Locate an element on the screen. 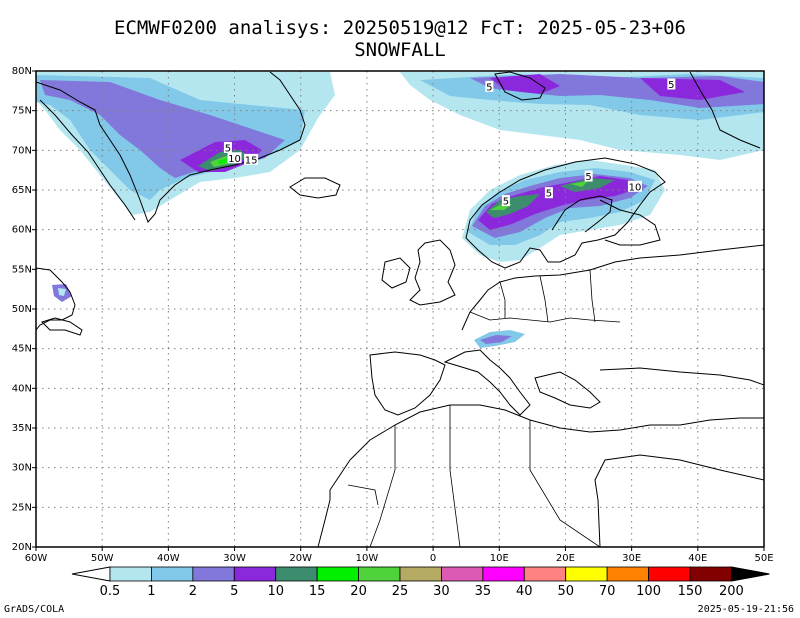 The image size is (800, 618). colorbar-label: 25 is located at coordinates (400, 591).